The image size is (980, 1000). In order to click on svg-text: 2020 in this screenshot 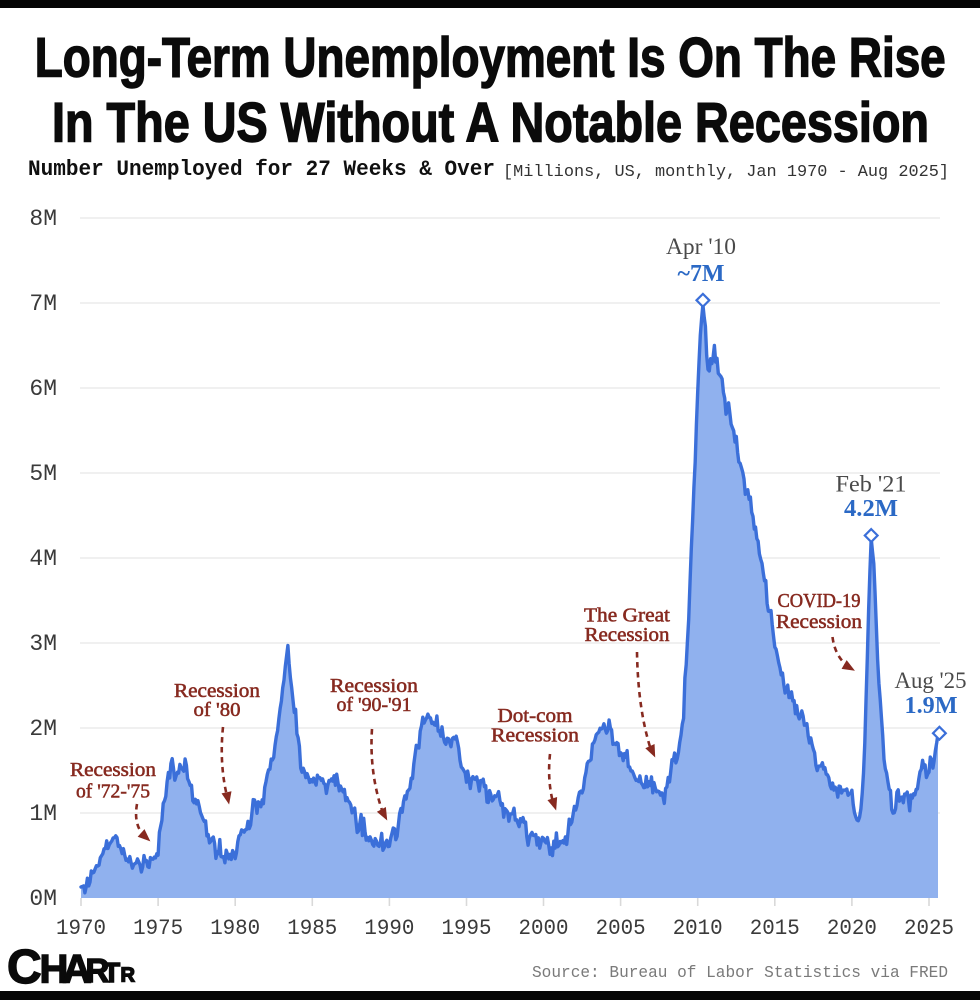, I will do `click(852, 928)`.